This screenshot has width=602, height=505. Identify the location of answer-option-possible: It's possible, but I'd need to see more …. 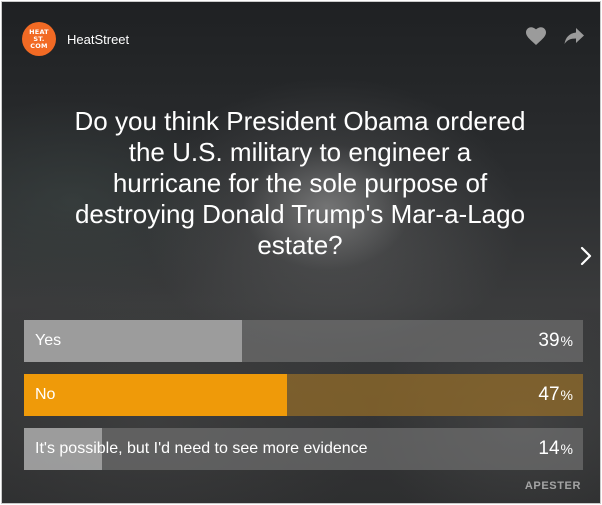
(303, 449).